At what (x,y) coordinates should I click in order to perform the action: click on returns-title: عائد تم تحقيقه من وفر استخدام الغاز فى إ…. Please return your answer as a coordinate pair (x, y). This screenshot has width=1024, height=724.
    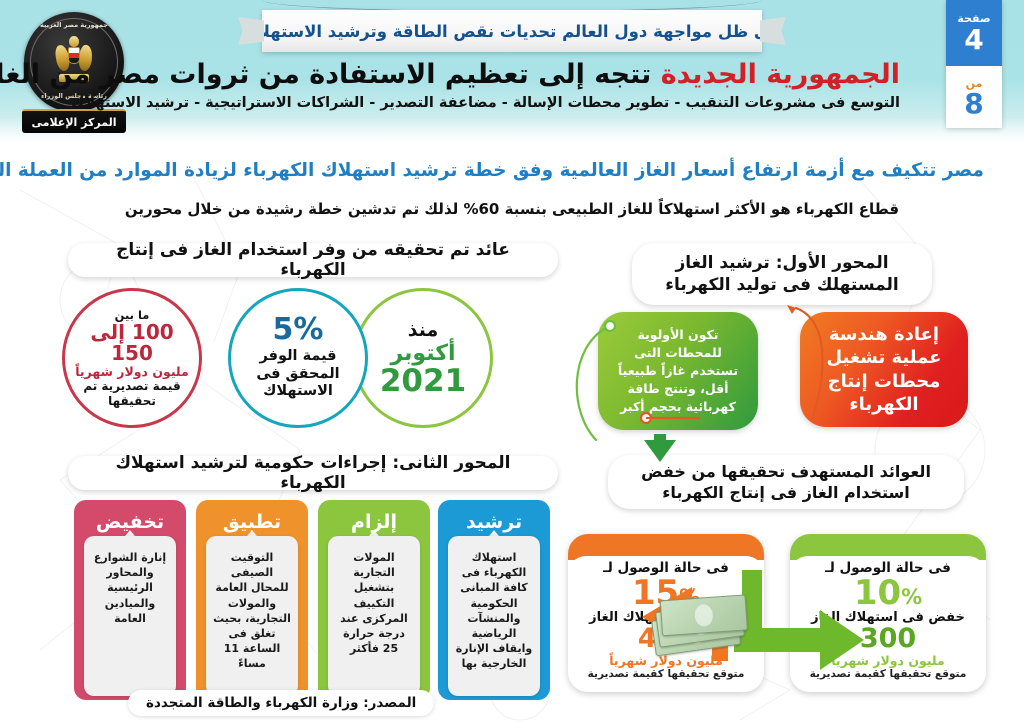
    Looking at the image, I should click on (313, 260).